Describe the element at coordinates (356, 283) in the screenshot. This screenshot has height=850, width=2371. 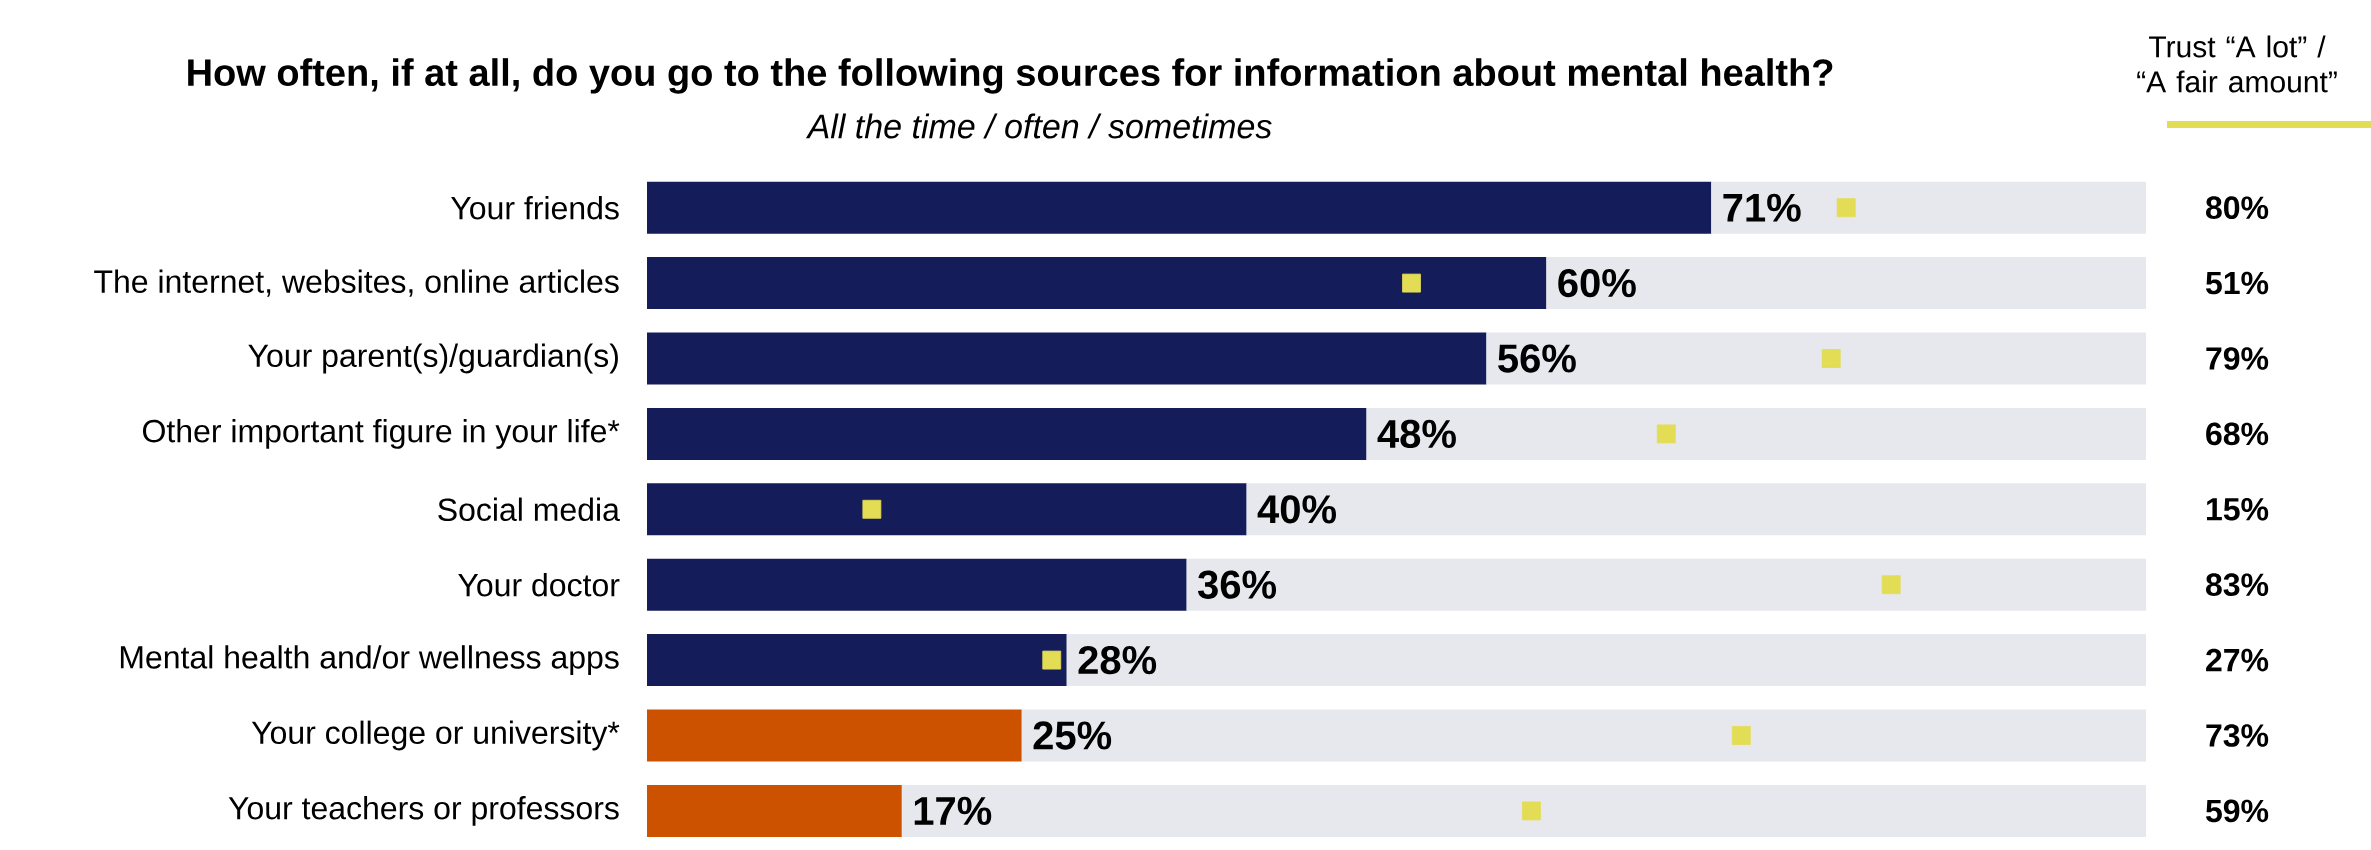
I see `y-tick-label: The internet, websites, online articles` at that location.